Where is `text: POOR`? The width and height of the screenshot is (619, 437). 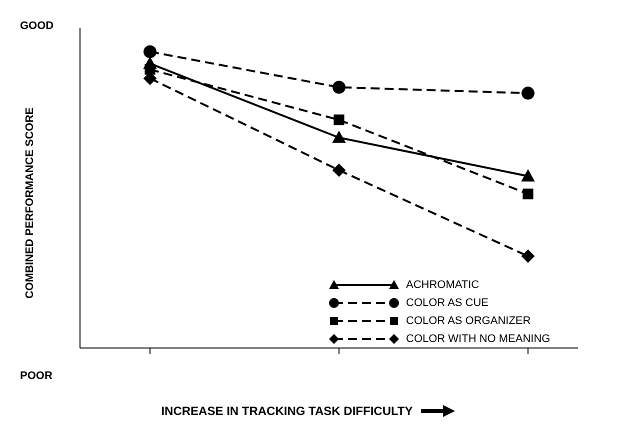 text: POOR is located at coordinates (36, 376).